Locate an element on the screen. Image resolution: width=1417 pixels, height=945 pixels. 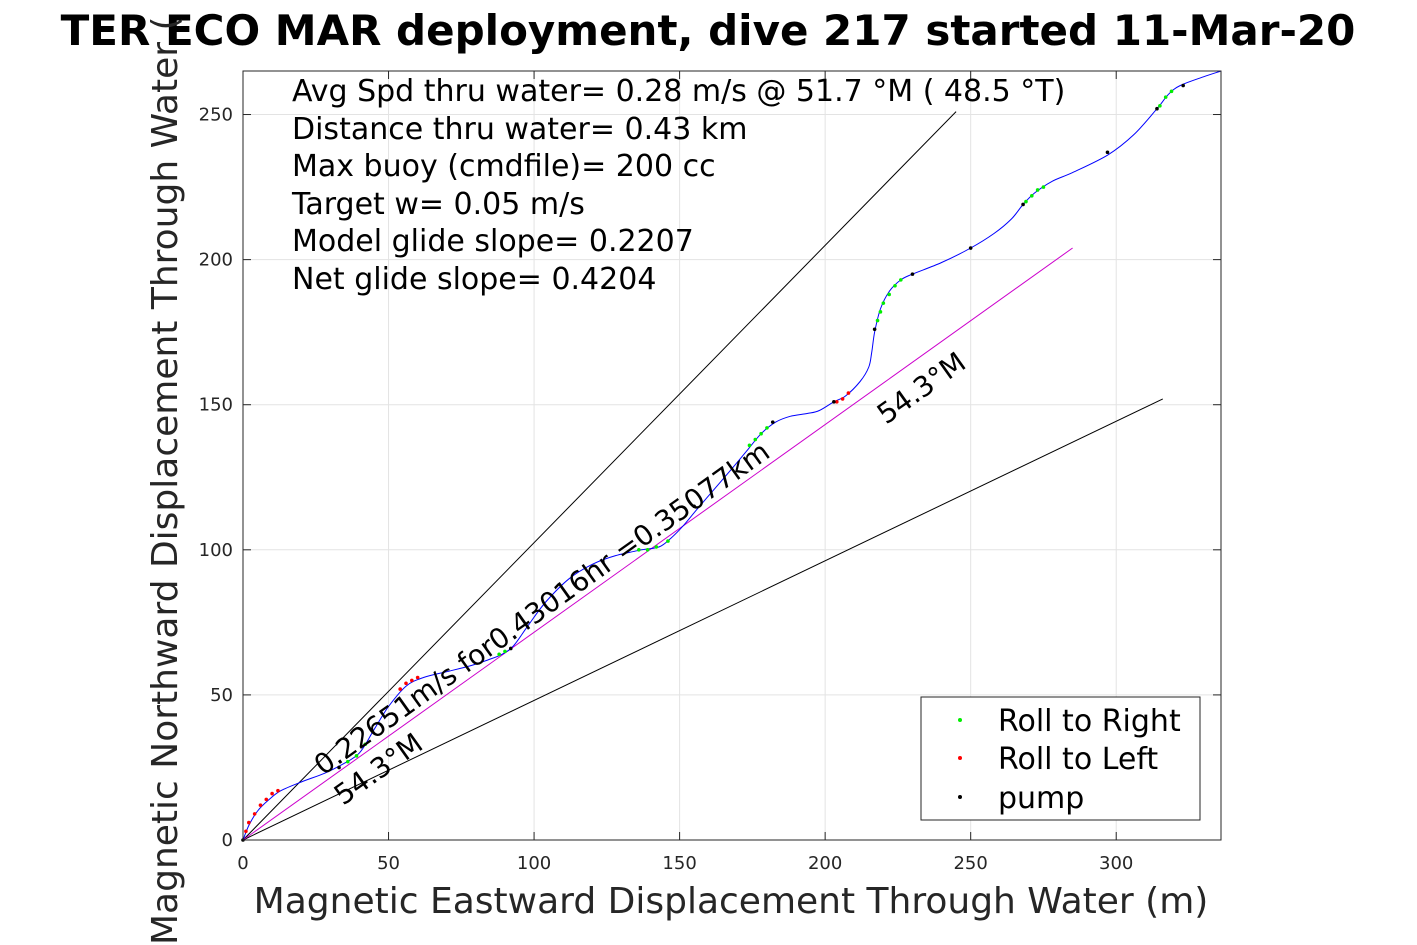
stat-target-w: Target w= 0.05 m/s is located at coordinates (438, 204).